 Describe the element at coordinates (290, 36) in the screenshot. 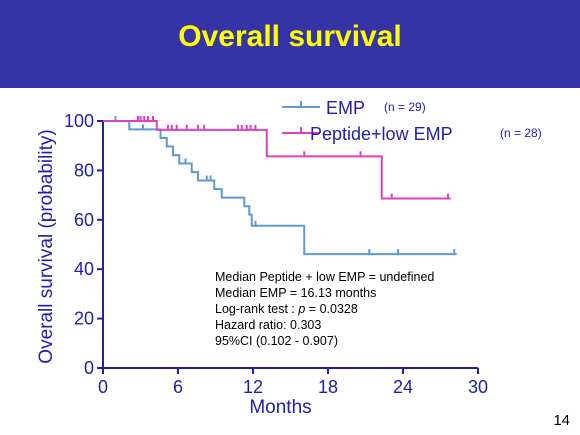

I see `slide-title: Overall survival` at that location.